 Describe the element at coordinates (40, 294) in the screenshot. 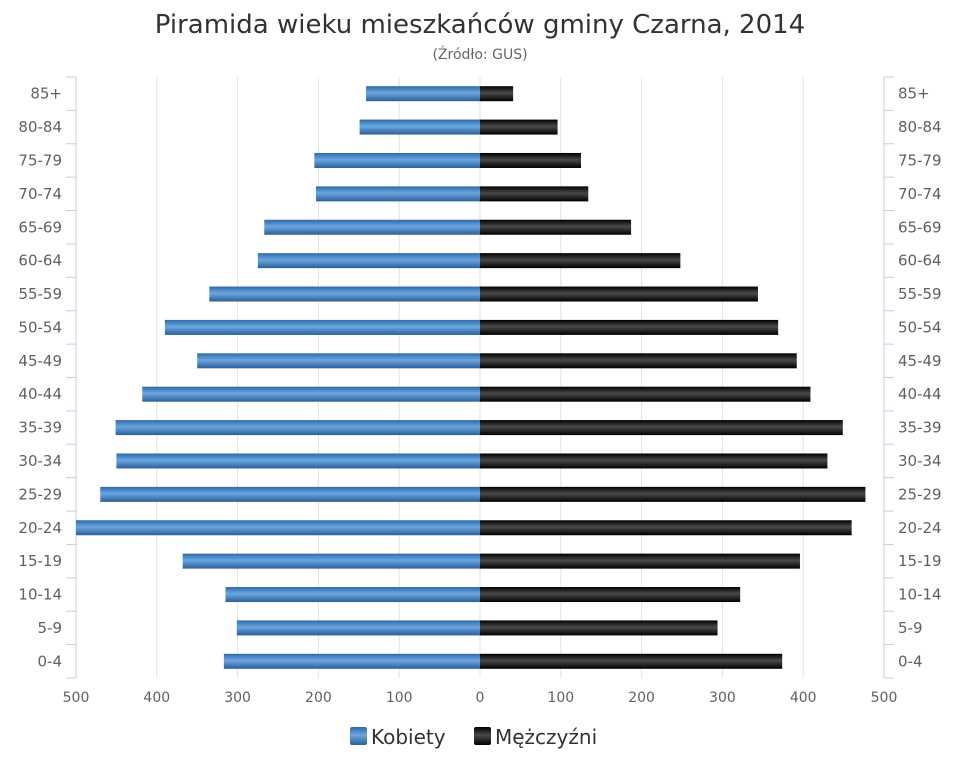

I see `category-label-left: 55-59` at that location.